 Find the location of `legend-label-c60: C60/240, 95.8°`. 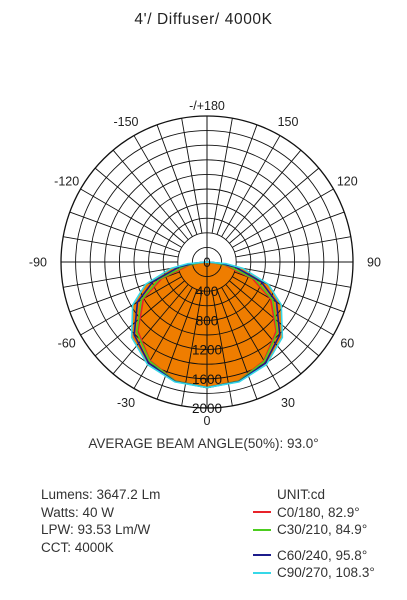

legend-label-c60: C60/240, 95.8° is located at coordinates (322, 555).